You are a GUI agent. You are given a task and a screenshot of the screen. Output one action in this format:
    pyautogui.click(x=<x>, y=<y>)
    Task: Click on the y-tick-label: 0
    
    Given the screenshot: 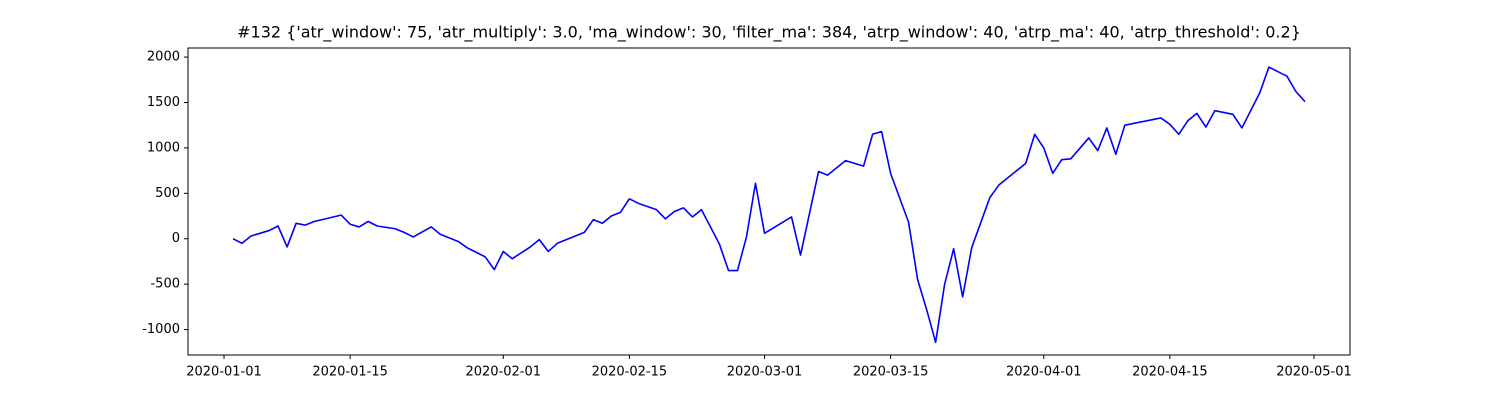 What is the action you would take?
    pyautogui.click(x=176, y=238)
    